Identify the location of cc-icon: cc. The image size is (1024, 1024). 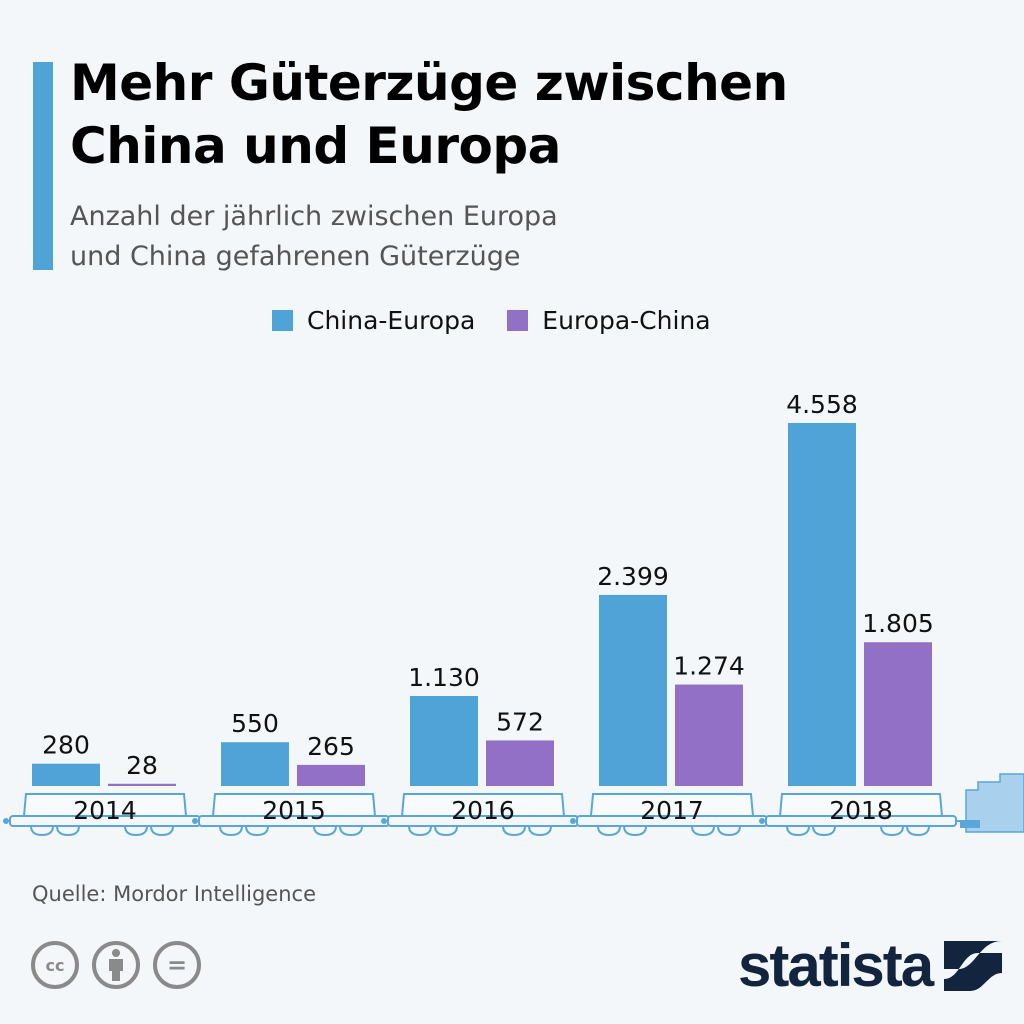
(55, 965).